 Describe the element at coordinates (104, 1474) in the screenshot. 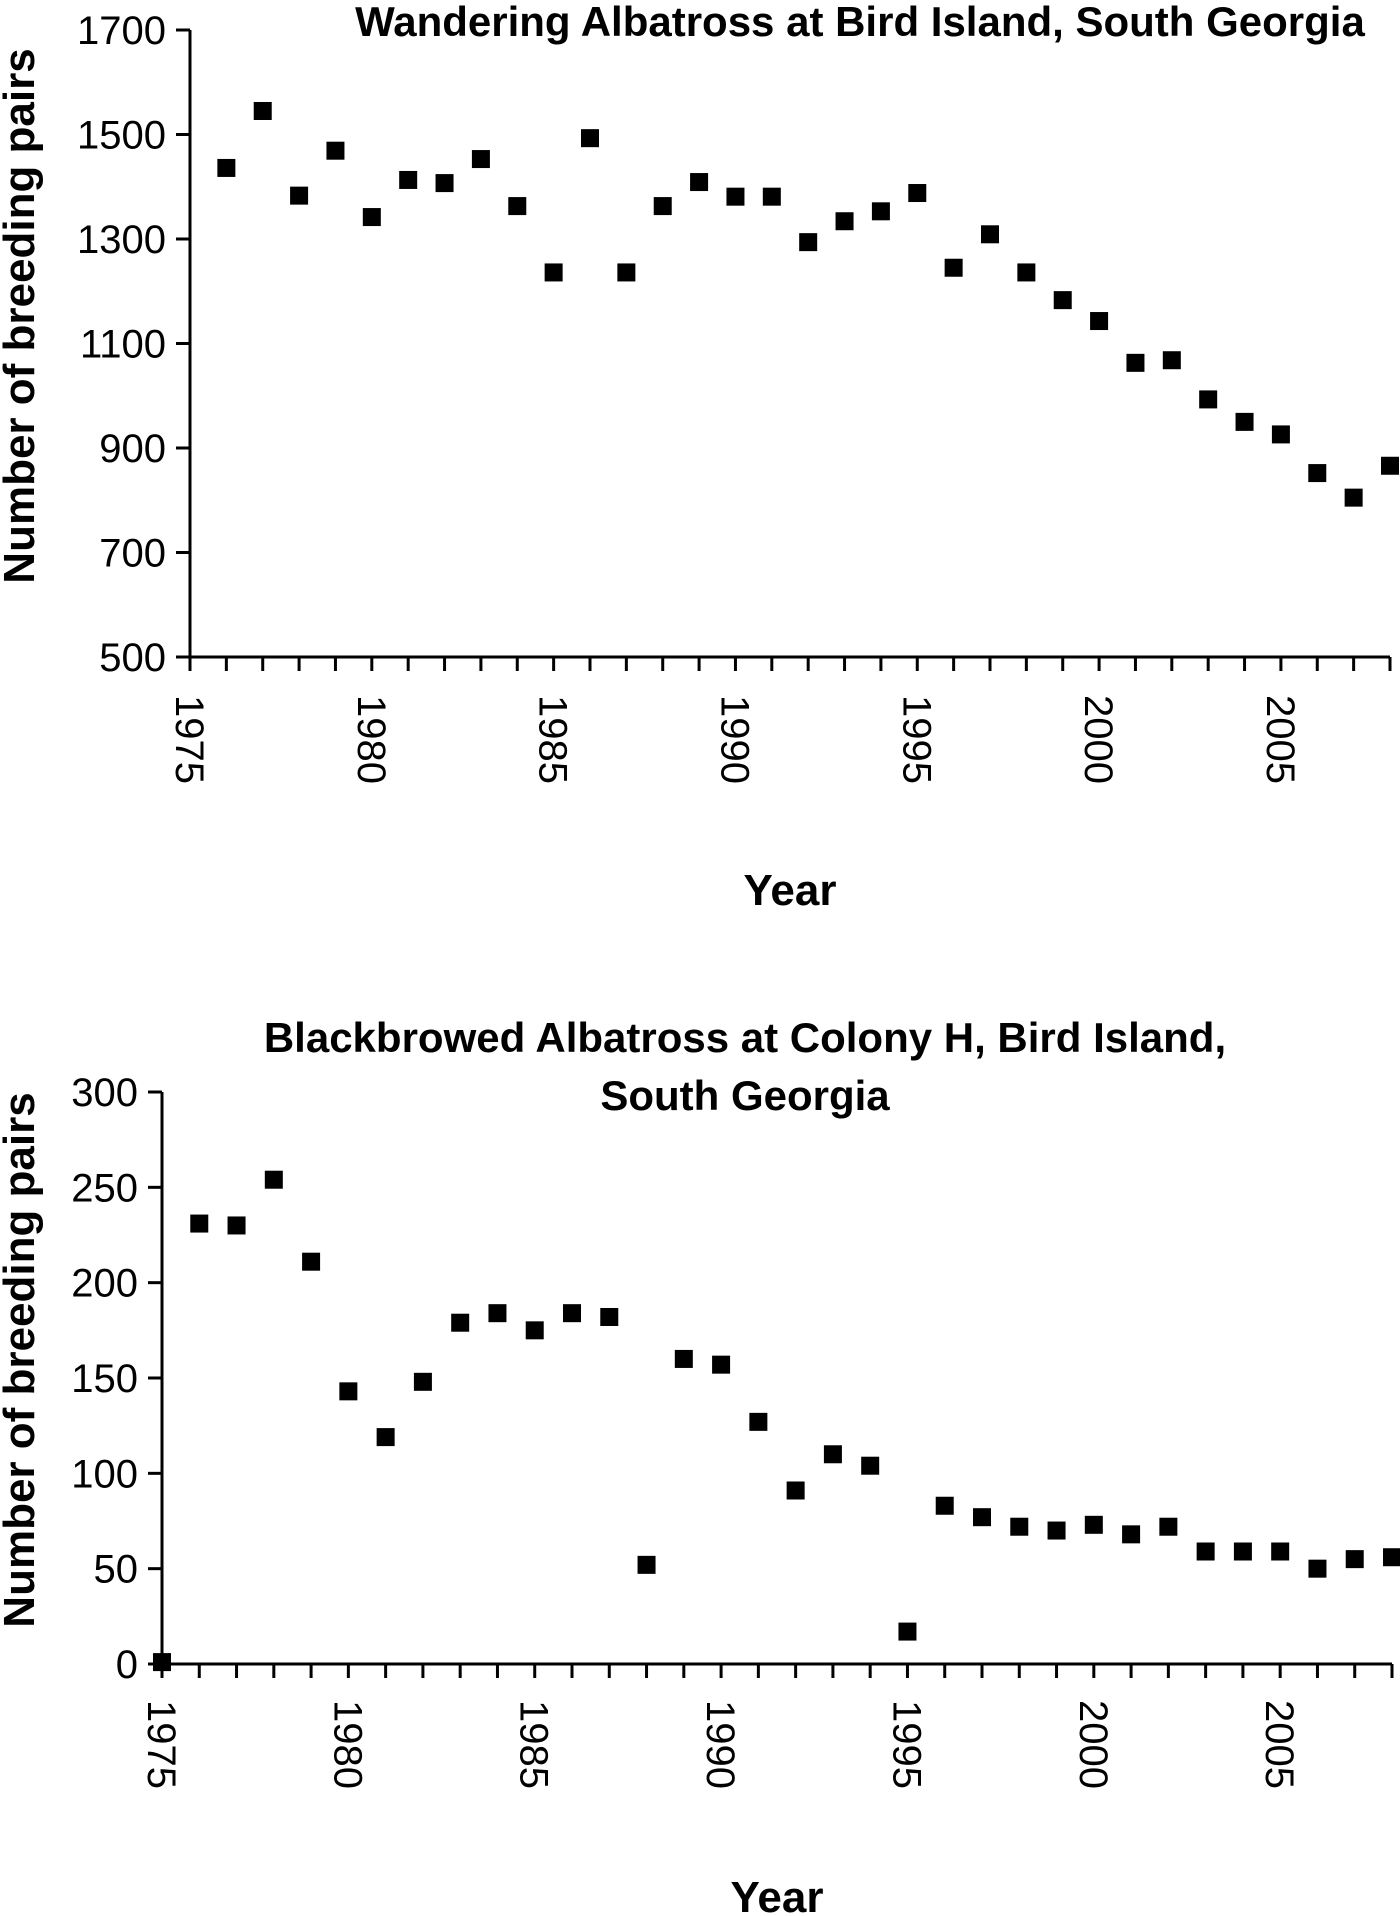

I see `y-tick-label: 100` at that location.